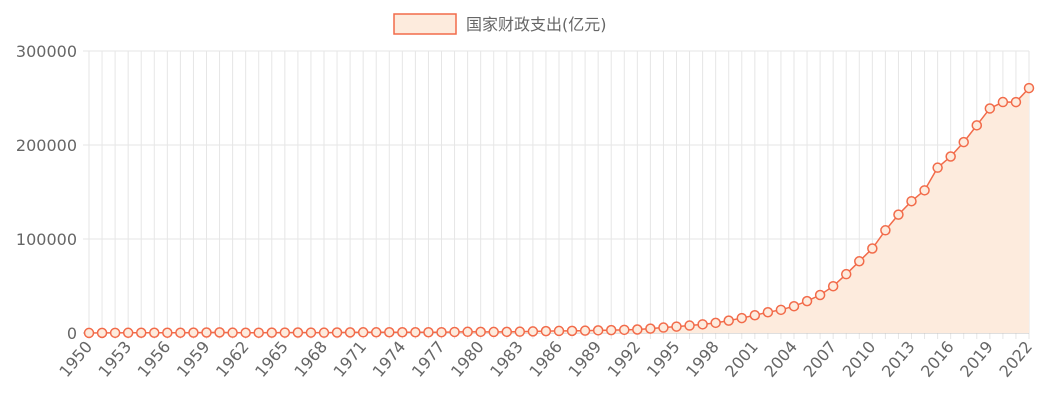 The image size is (1039, 409). What do you see at coordinates (780, 358) in the screenshot?
I see `x-tick-label: 2004` at bounding box center [780, 358].